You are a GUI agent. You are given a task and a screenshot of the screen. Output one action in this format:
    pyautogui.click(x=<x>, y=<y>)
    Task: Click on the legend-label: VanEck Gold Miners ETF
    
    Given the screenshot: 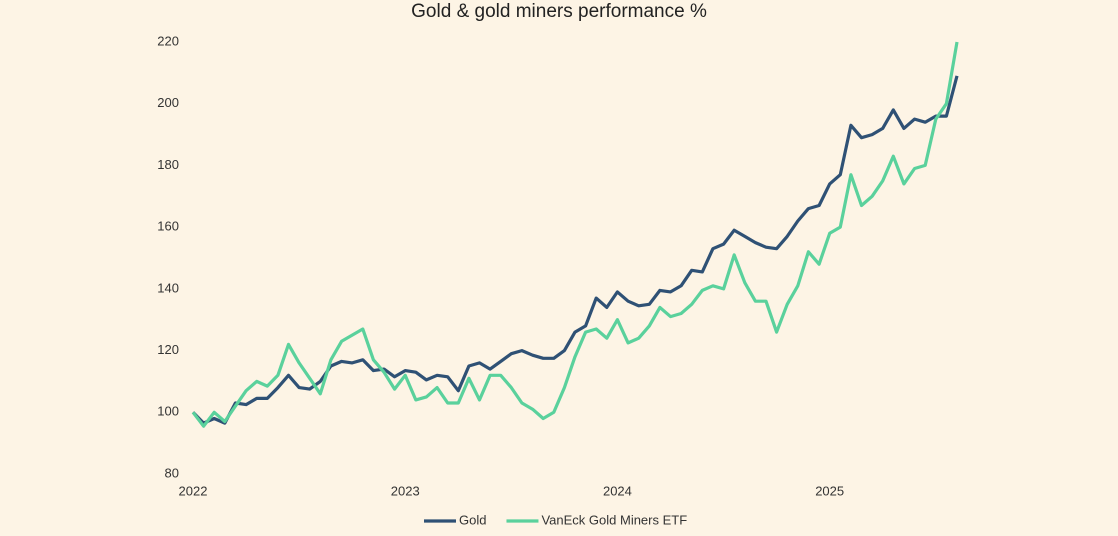 What is the action you would take?
    pyautogui.click(x=614, y=519)
    